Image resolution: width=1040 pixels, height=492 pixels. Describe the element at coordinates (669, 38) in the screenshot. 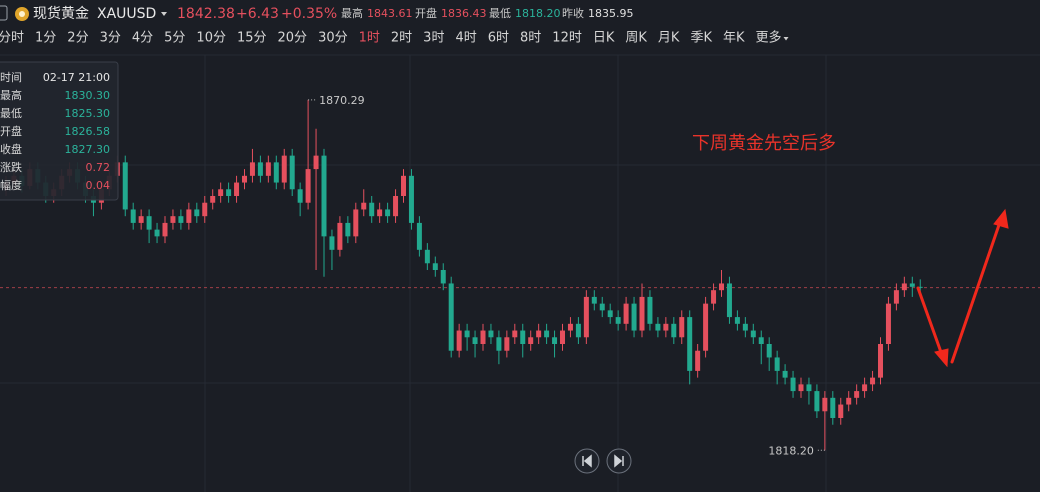

I see `period-tab: 月K` at that location.